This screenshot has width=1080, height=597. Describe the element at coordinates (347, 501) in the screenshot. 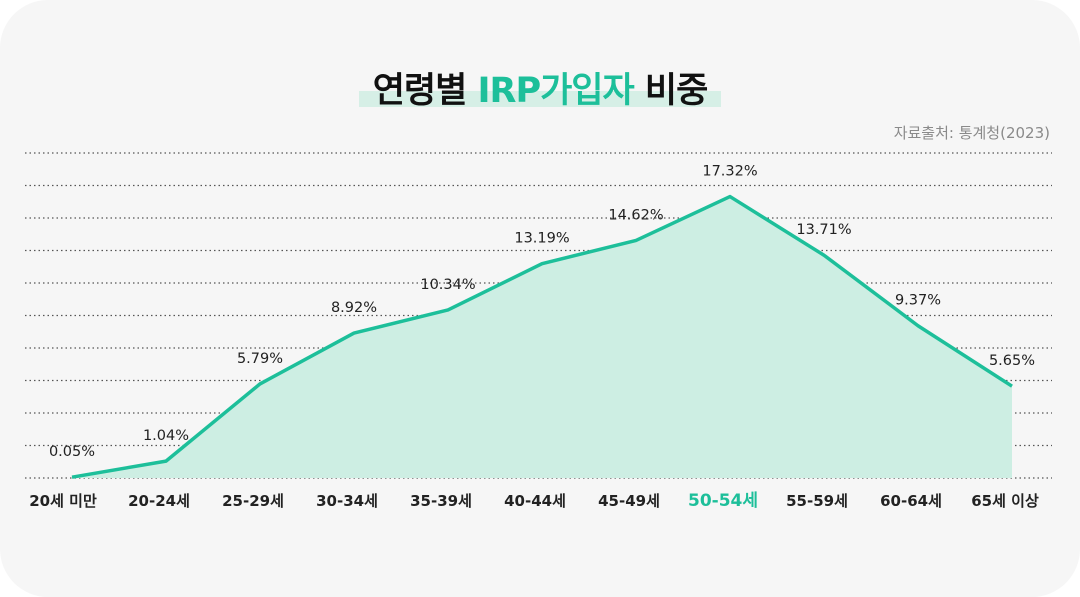

I see `x-tick-label: 30-34세` at that location.